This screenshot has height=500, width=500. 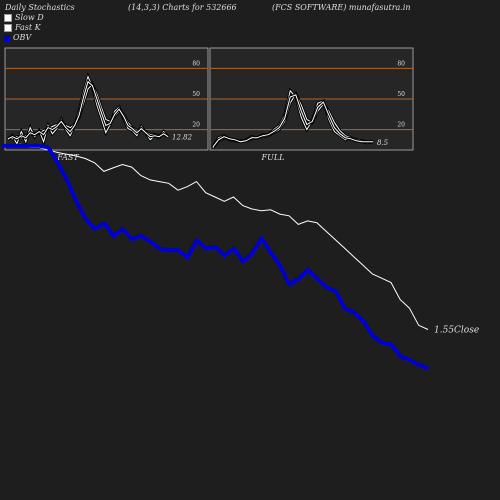 What do you see at coordinates (341, 7) in the screenshot?
I see `company-name: (FCS SOFTWARE) munafasutra.in` at bounding box center [341, 7].